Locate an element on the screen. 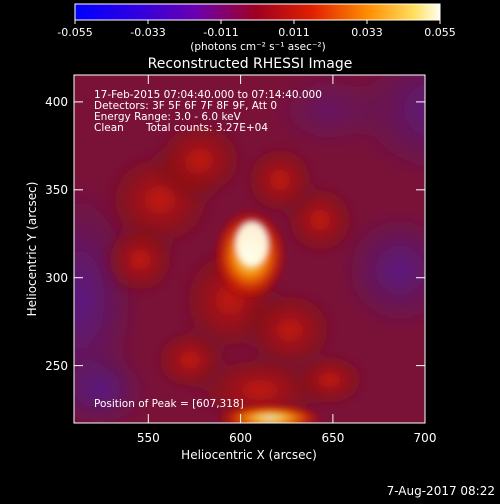 Image resolution: width=500 pixels, height=504 pixels. colorbar-tick-label: 0.055 is located at coordinates (440, 32).